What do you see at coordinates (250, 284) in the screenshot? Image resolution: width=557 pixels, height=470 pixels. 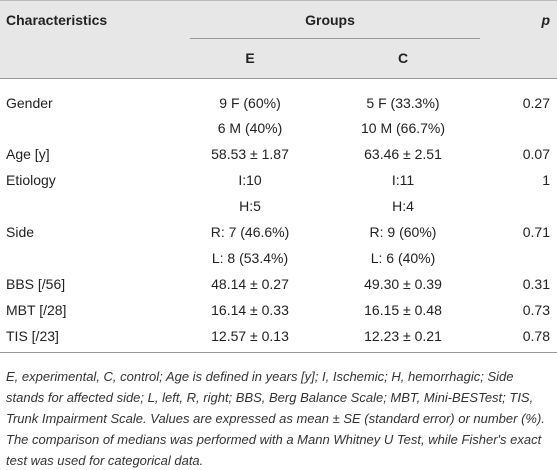 I see `table-cell: 48.14 ± 0.27` at bounding box center [250, 284].